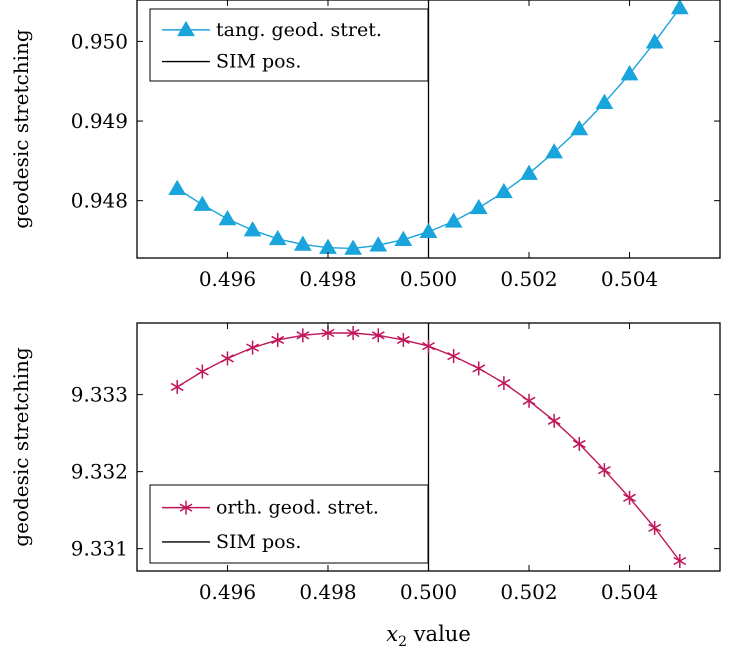 The width and height of the screenshot is (741, 657). I want to click on y-tick-label: 0.949, so click(99, 121).